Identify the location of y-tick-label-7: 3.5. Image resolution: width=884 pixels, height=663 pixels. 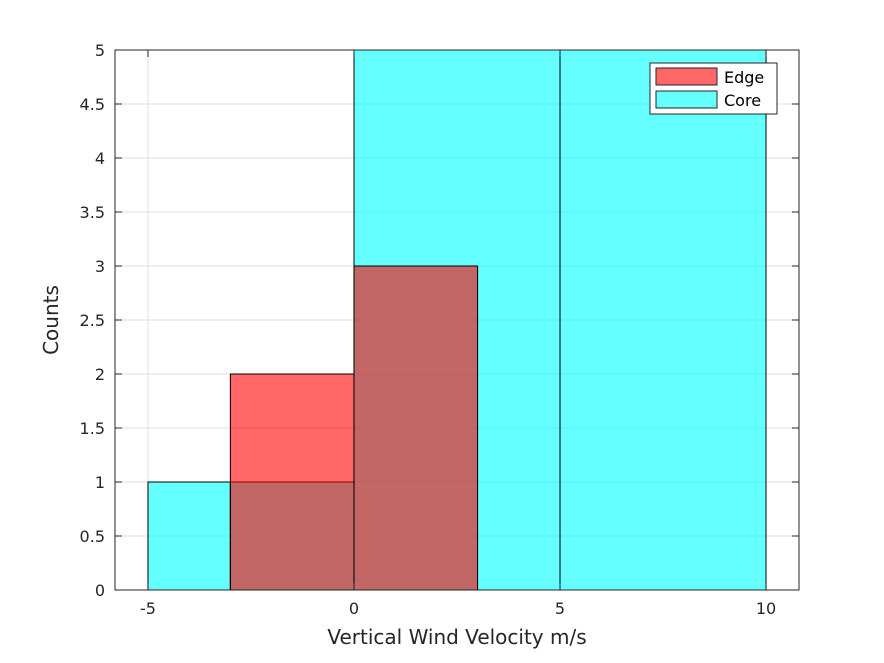
(92, 212).